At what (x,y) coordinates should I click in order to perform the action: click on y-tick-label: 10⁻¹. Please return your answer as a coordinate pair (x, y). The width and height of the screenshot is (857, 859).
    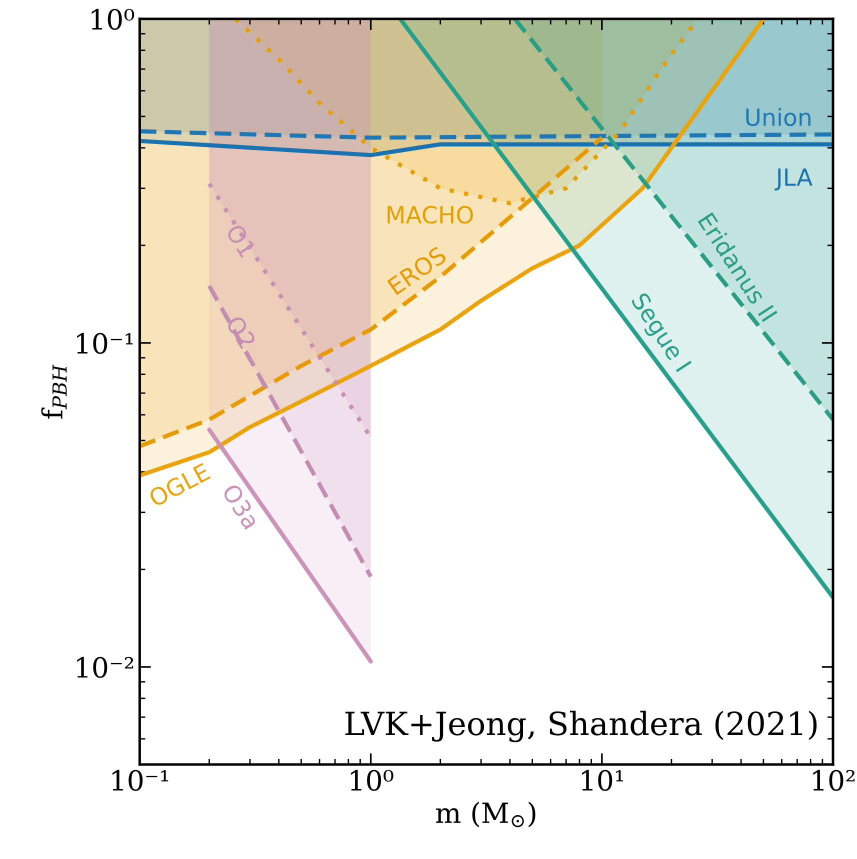
    Looking at the image, I should click on (105, 343).